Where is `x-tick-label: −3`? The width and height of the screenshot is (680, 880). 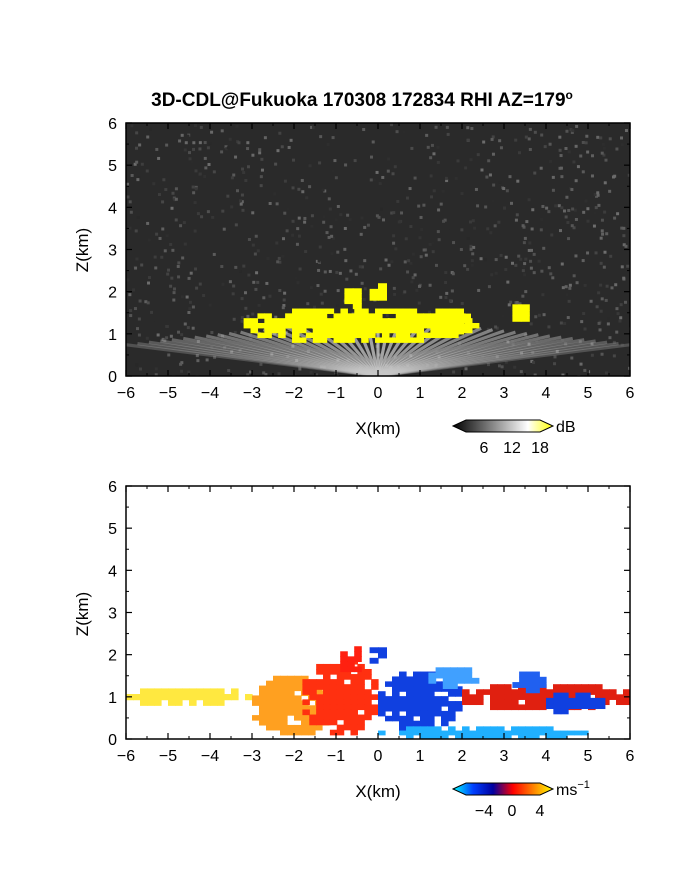
x-tick-label: −3 is located at coordinates (252, 393).